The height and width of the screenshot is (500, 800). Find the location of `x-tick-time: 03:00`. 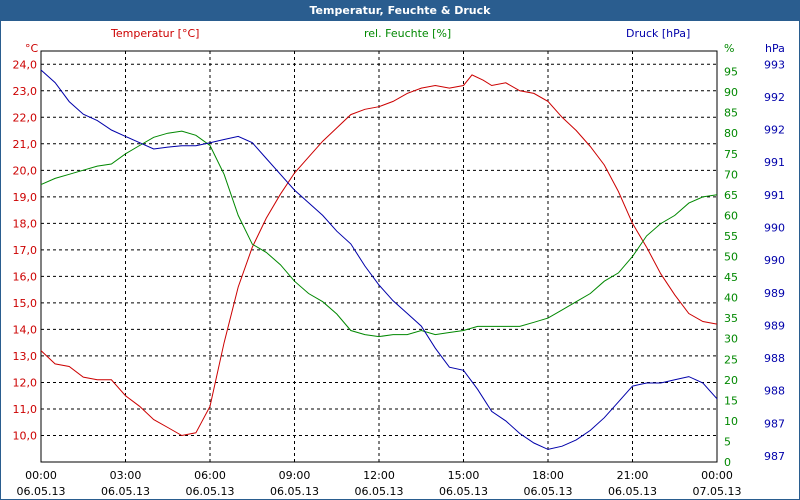

x-tick-time: 03:00 is located at coordinates (126, 475).